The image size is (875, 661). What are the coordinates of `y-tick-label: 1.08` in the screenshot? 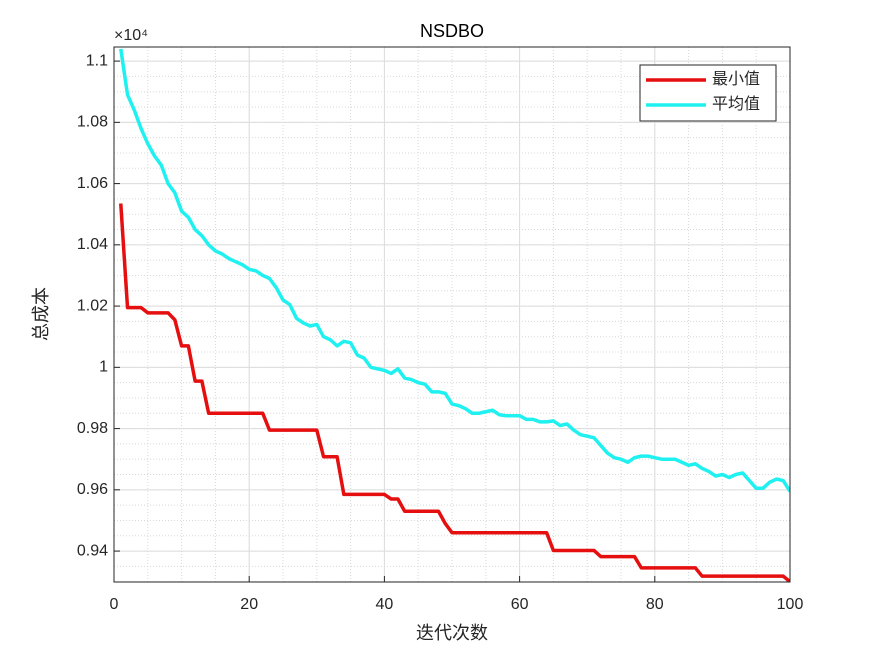 It's located at (92, 122).